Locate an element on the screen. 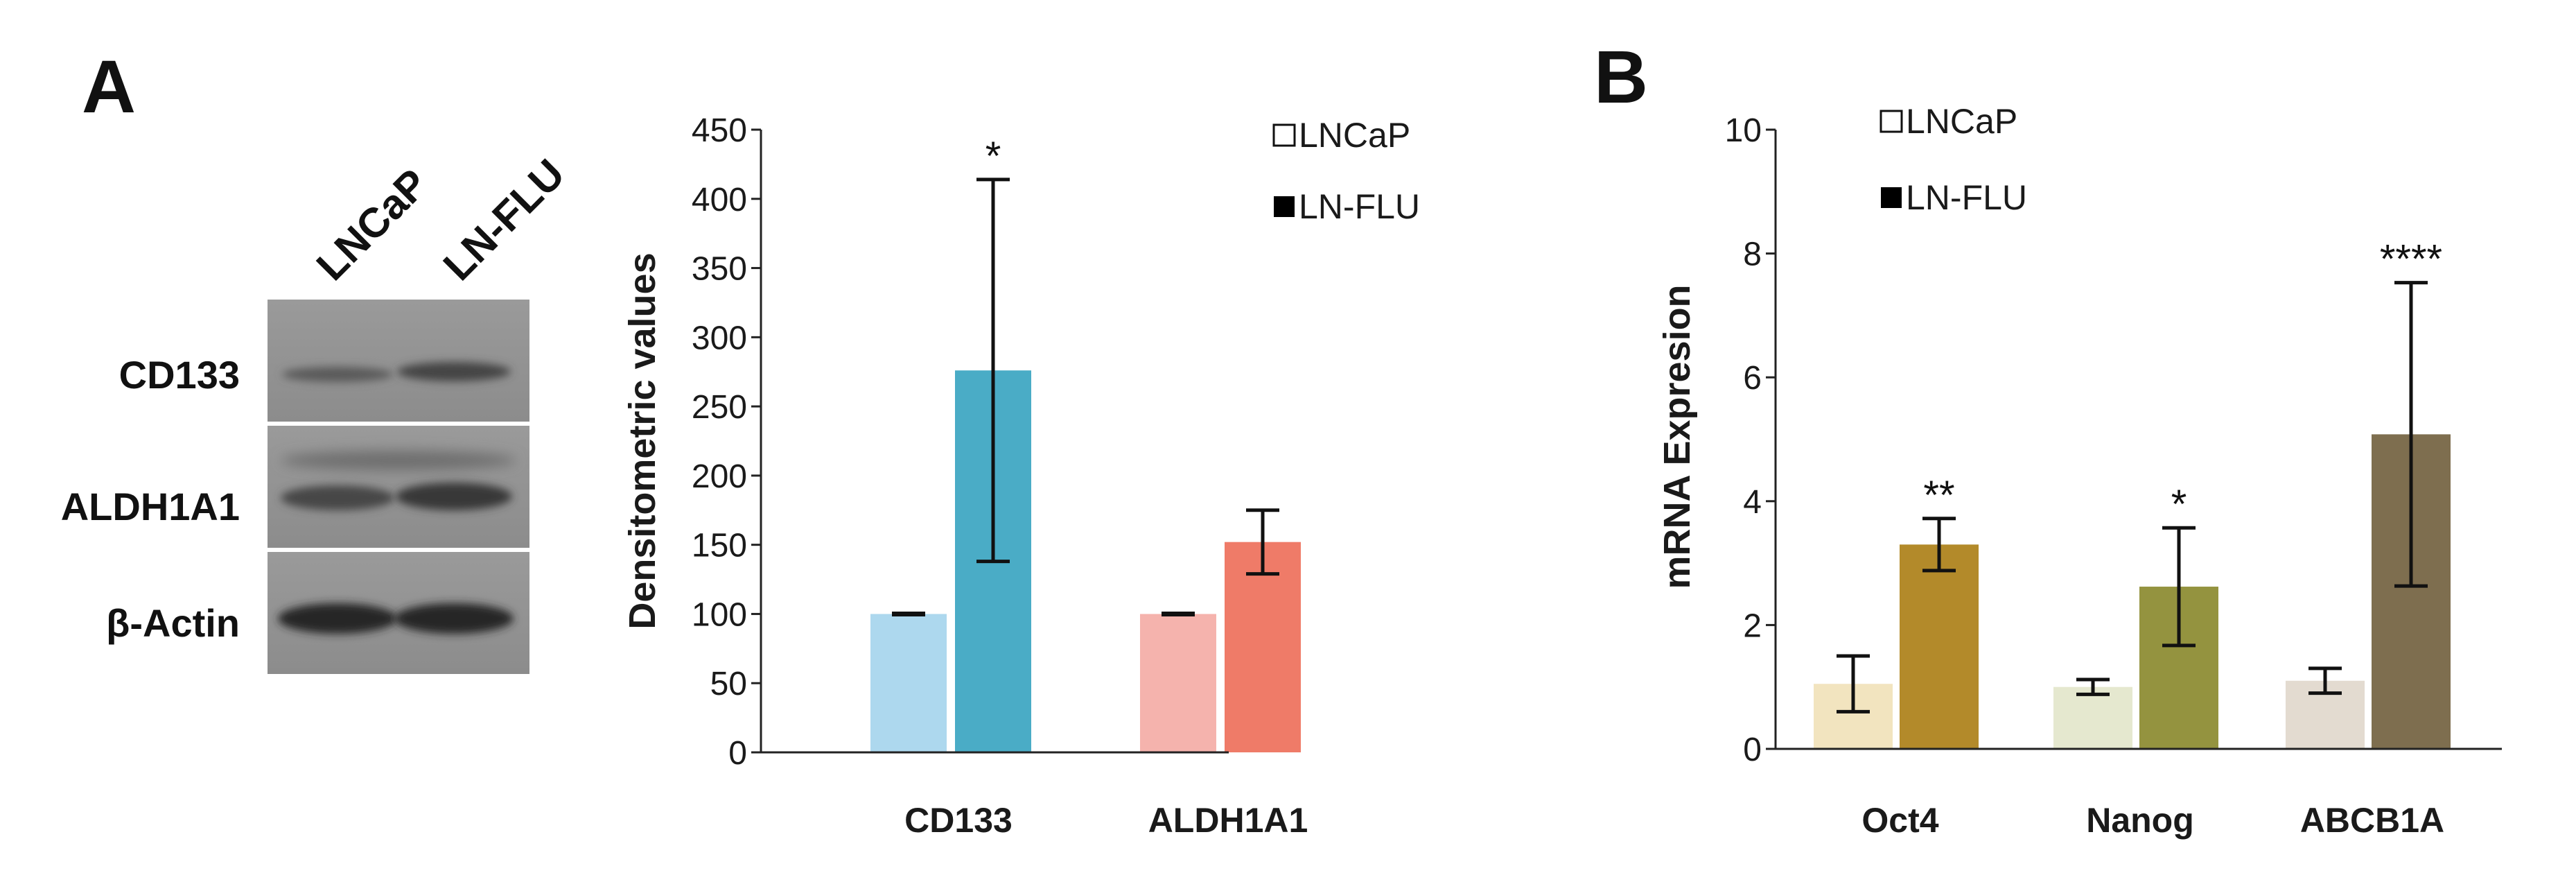  chart-b-ytick-label: 10 is located at coordinates (1743, 130).